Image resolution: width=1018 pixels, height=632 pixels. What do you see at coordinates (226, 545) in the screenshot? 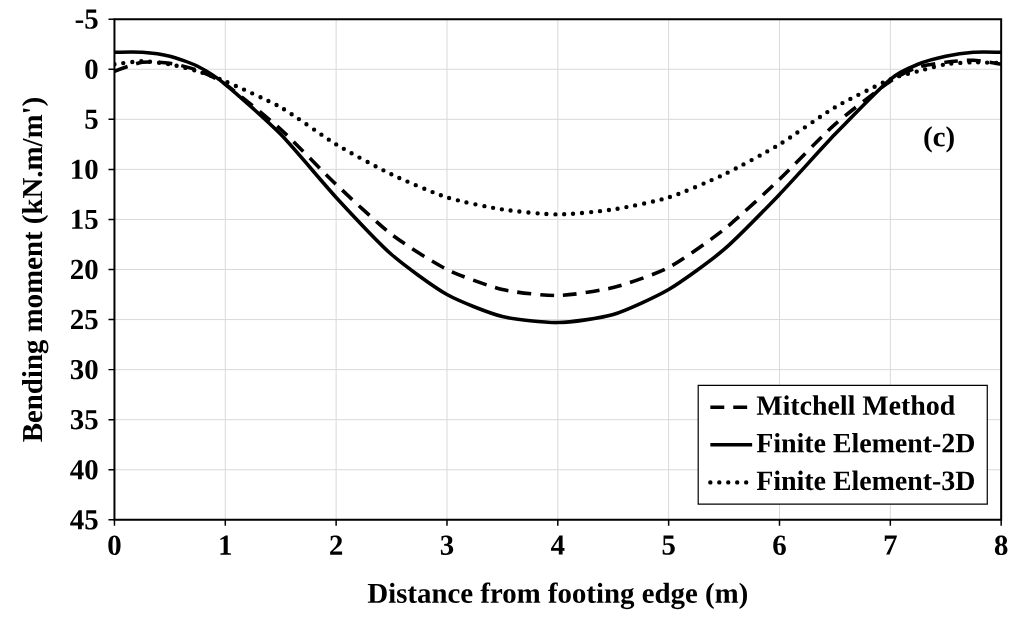
I see `x-tick-label: 1` at bounding box center [226, 545].